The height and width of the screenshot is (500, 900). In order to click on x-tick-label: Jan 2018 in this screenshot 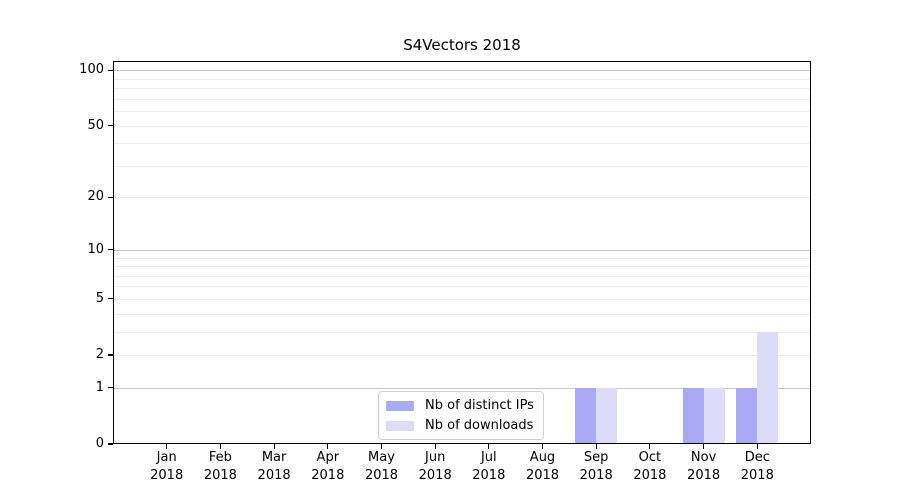, I will do `click(167, 466)`.